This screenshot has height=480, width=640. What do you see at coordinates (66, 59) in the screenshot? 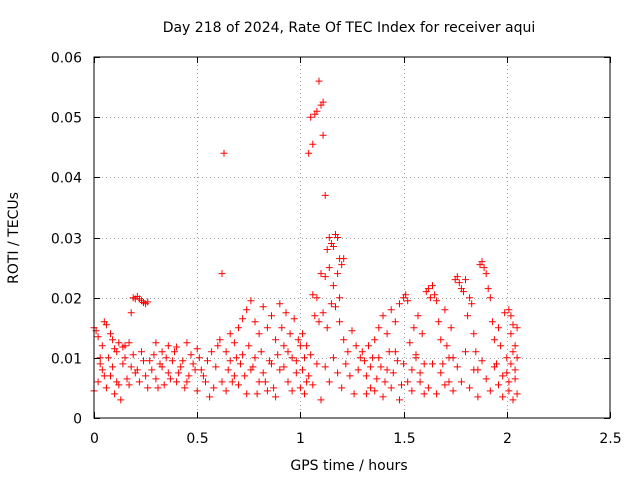
I see `y-tick-label: 0.06` at bounding box center [66, 59].